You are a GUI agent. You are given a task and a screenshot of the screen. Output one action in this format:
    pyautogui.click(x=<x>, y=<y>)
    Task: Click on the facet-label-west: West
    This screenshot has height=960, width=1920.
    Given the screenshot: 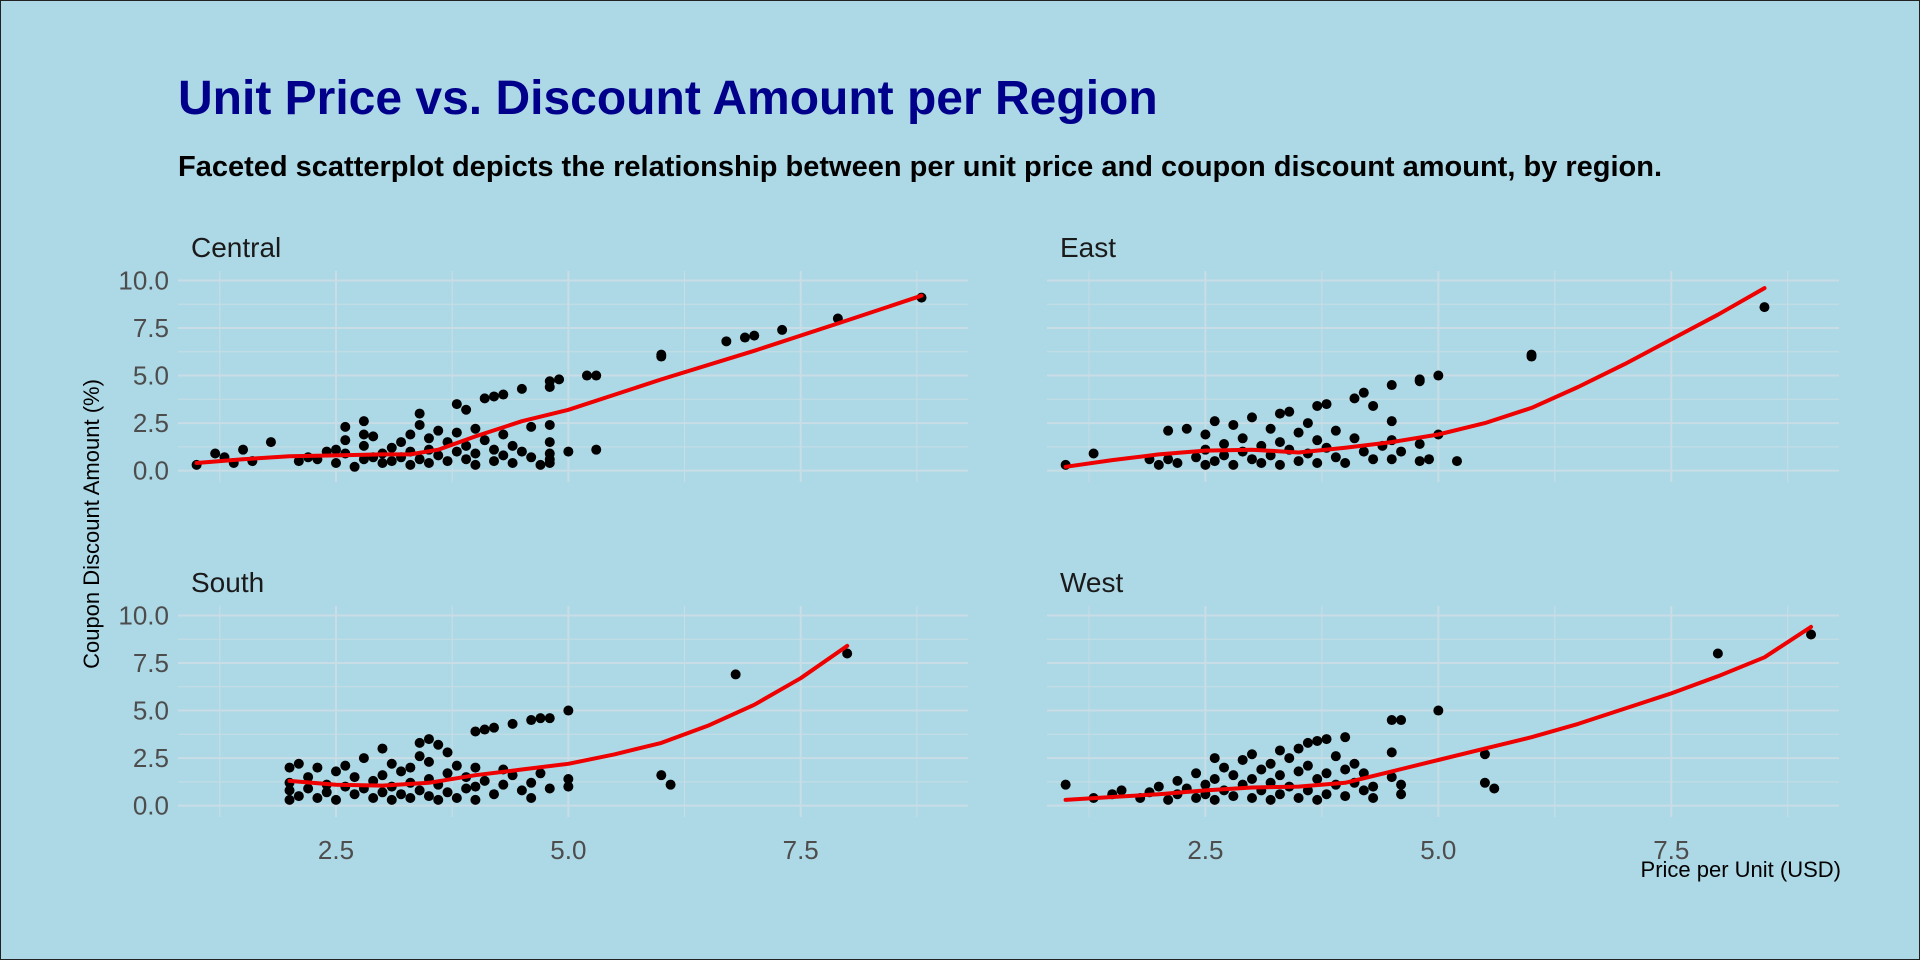 What is the action you would take?
    pyautogui.click(x=1091, y=582)
    